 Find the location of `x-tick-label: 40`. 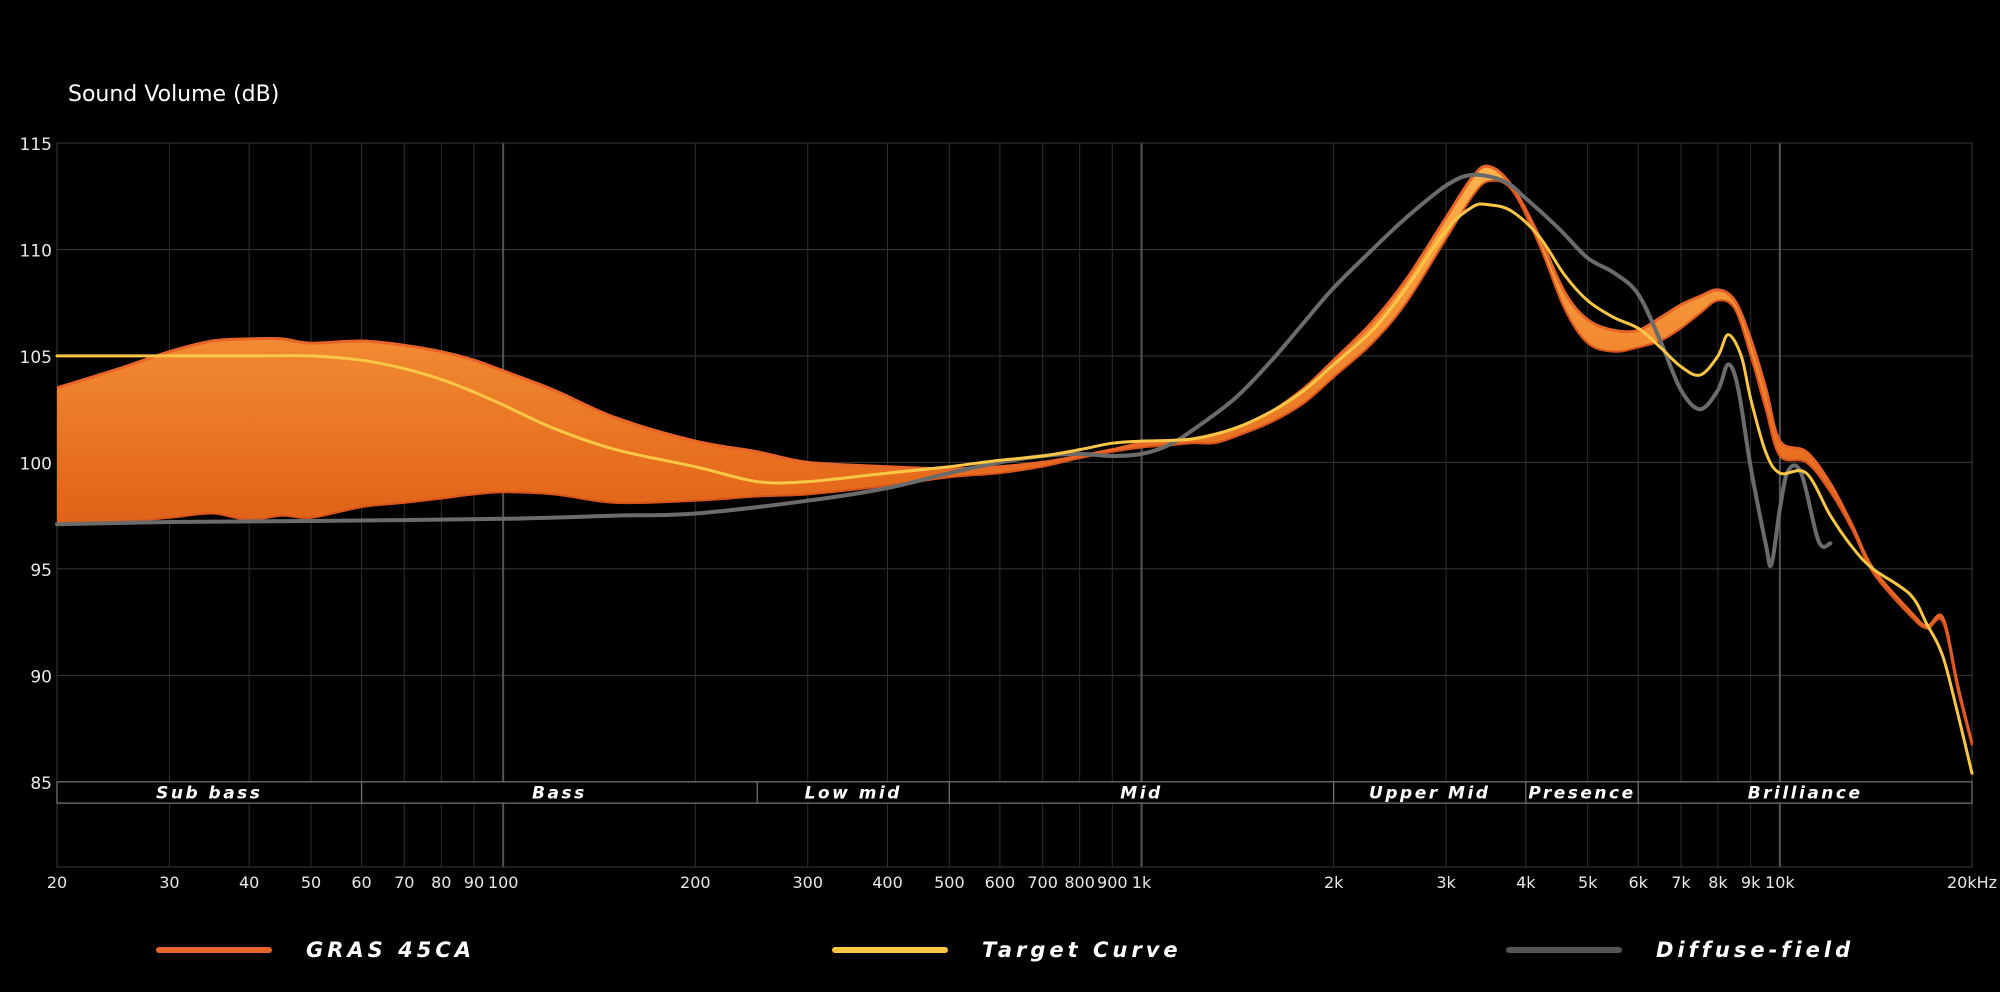

x-tick-label: 40 is located at coordinates (249, 882).